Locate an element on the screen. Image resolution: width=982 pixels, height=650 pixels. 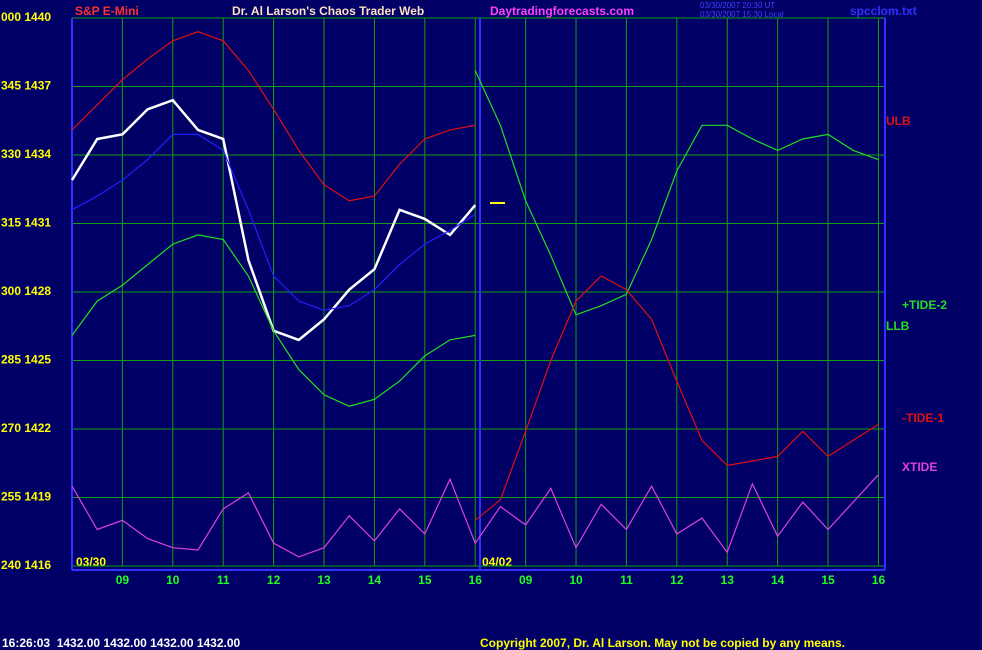
y-tick-label: 345 1437 is located at coordinates (26, 86).